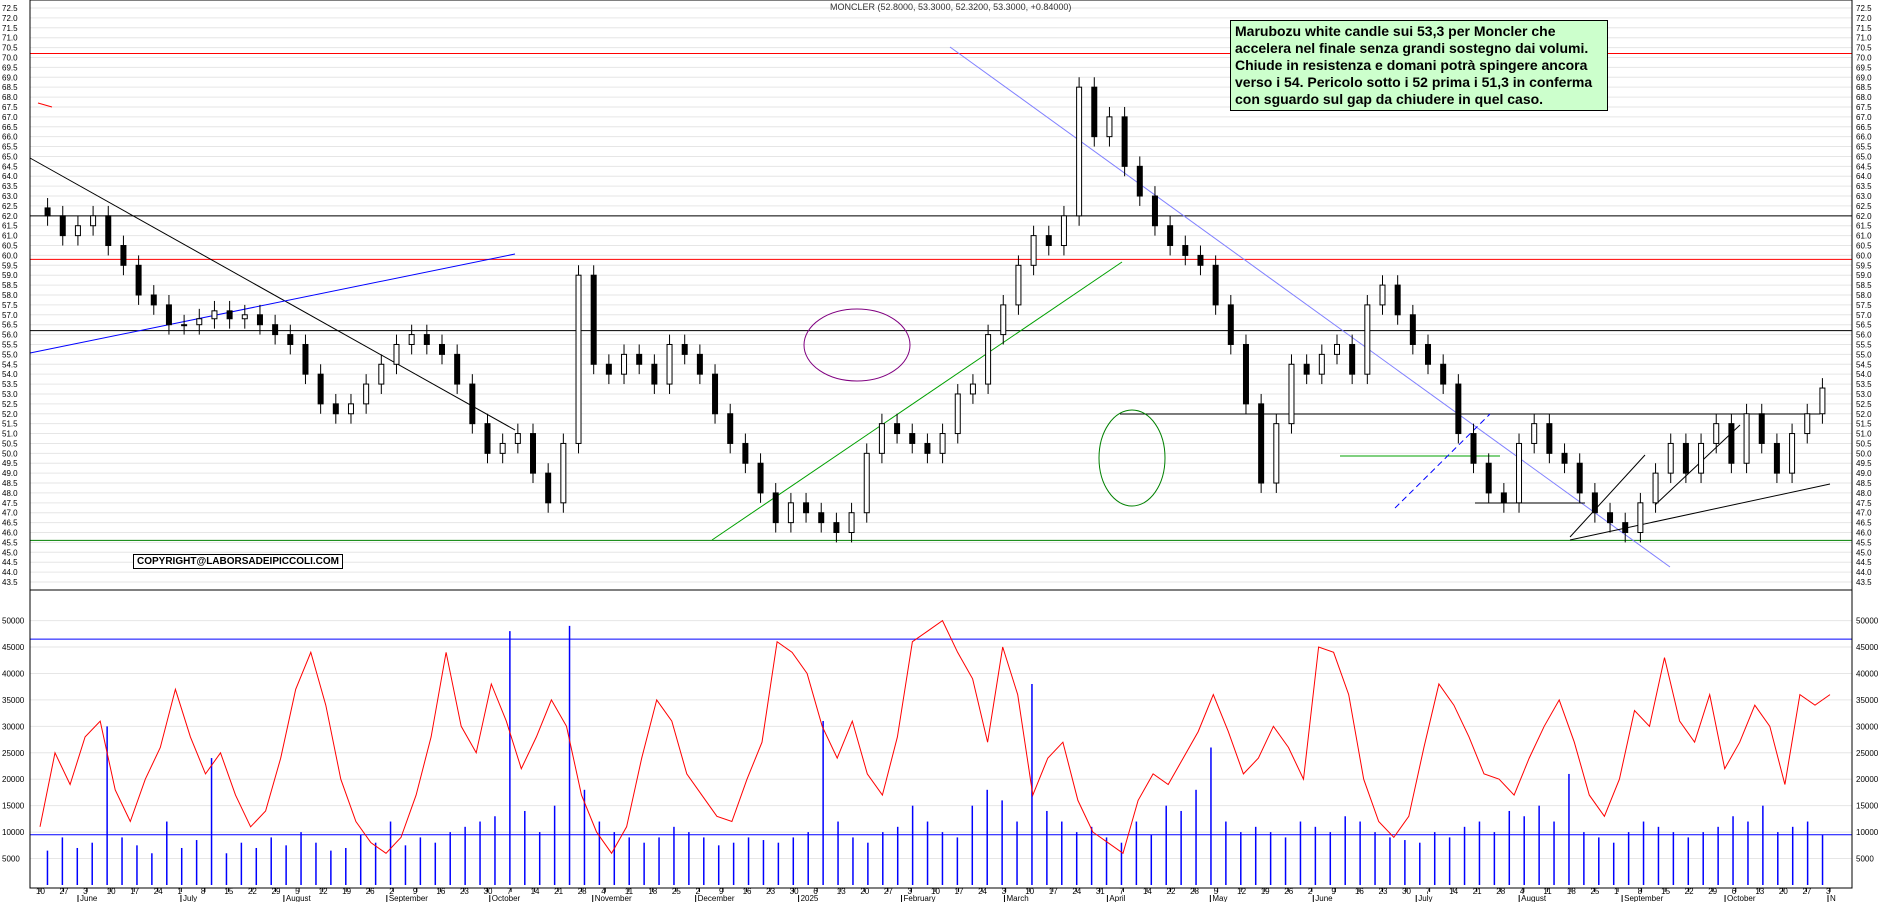 Image resolution: width=1890 pixels, height=902 pixels. I want to click on day-tick-label: 23, so click(464, 891).